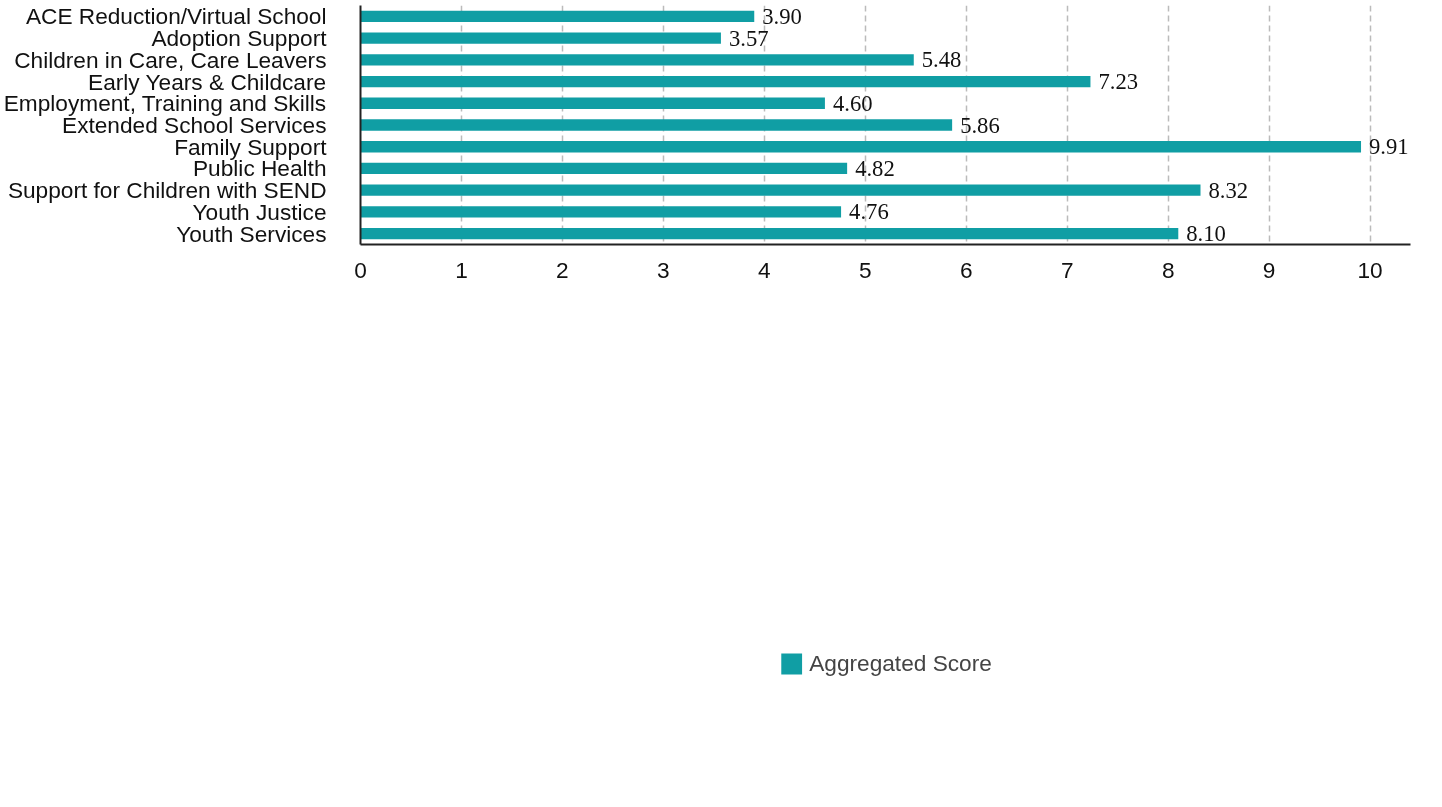  What do you see at coordinates (1067, 269) in the screenshot?
I see `x-tick-label: 7` at bounding box center [1067, 269].